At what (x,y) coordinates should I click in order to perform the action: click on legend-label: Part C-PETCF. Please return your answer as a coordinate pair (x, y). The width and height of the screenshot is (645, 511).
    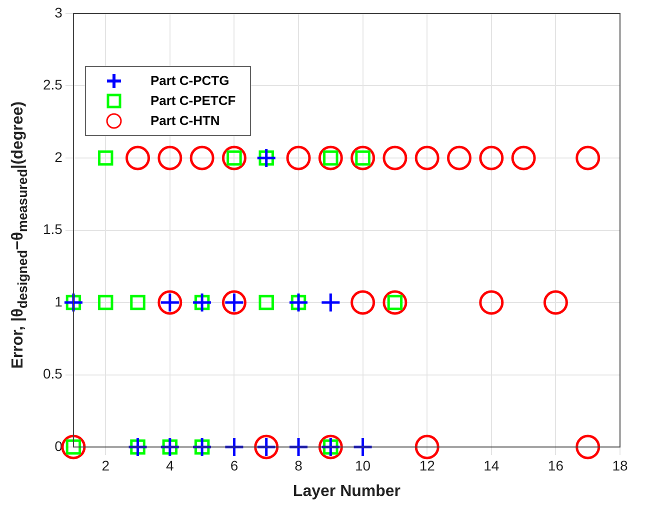
    Looking at the image, I should click on (193, 100).